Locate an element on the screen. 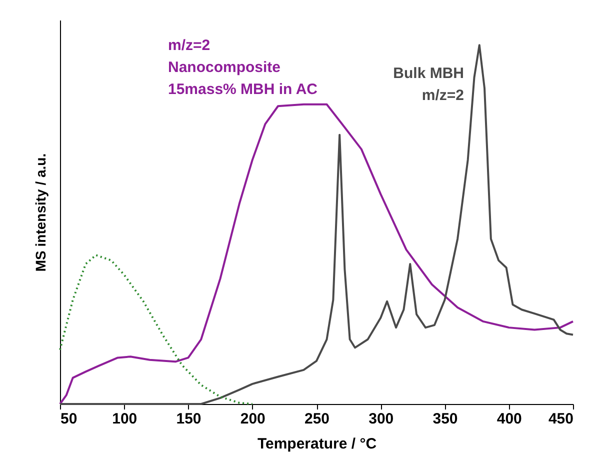 The width and height of the screenshot is (591, 468). x-tick-label: 400 is located at coordinates (509, 419).